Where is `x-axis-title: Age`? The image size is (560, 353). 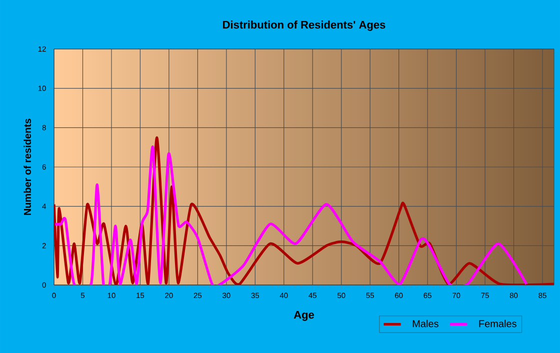
x-axis-title: Age is located at coordinates (304, 315).